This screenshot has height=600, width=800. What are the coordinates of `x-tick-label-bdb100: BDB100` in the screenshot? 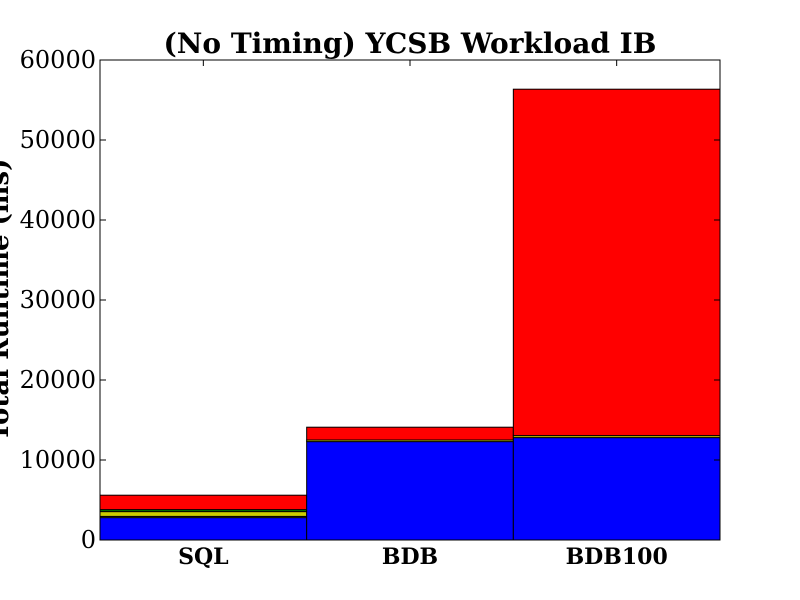 It's located at (617, 557).